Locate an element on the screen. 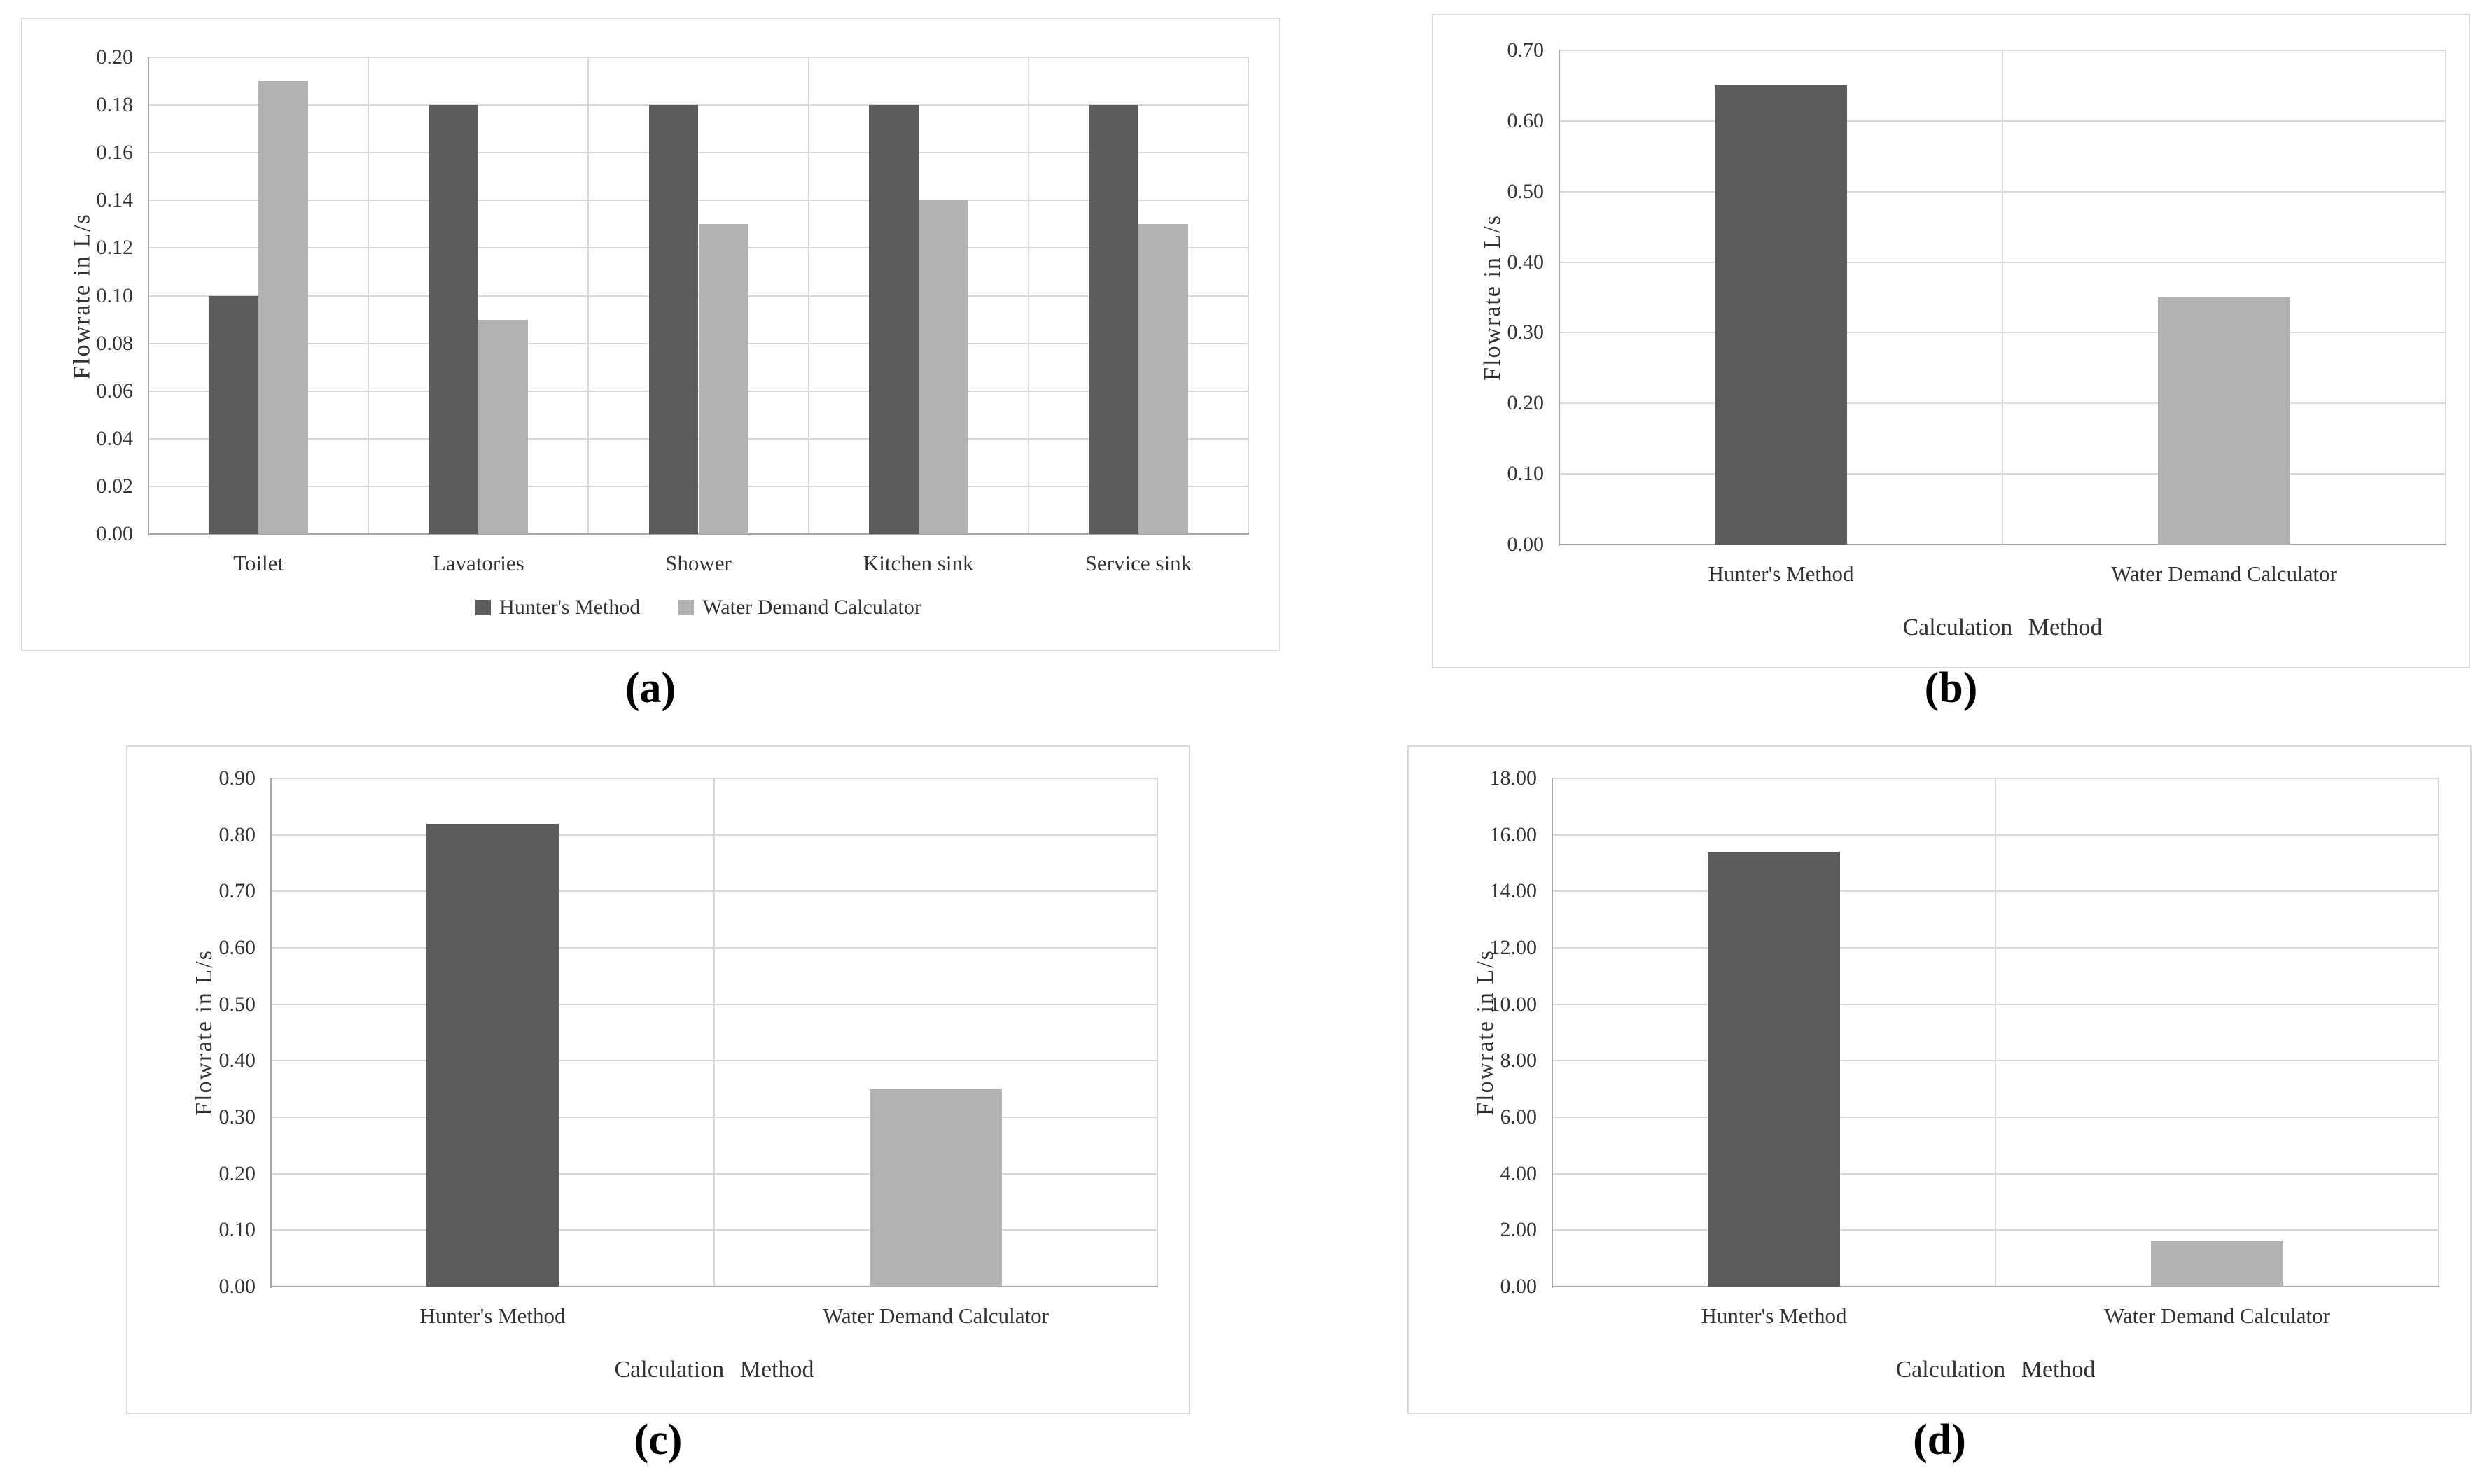  category-label: Service sink is located at coordinates (1138, 563).